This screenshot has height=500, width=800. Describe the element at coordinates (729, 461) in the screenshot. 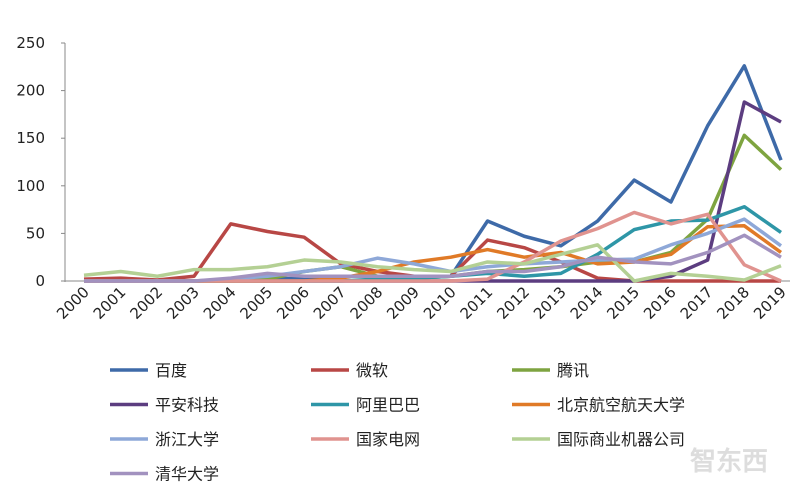

I see `watermark: 智东西` at that location.